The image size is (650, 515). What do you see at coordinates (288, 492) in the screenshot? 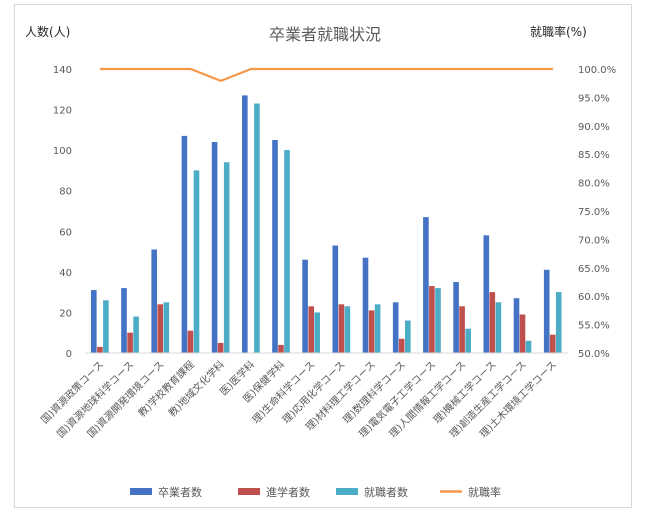
I see `legend-label-進学者数: 進学者数` at bounding box center [288, 492].